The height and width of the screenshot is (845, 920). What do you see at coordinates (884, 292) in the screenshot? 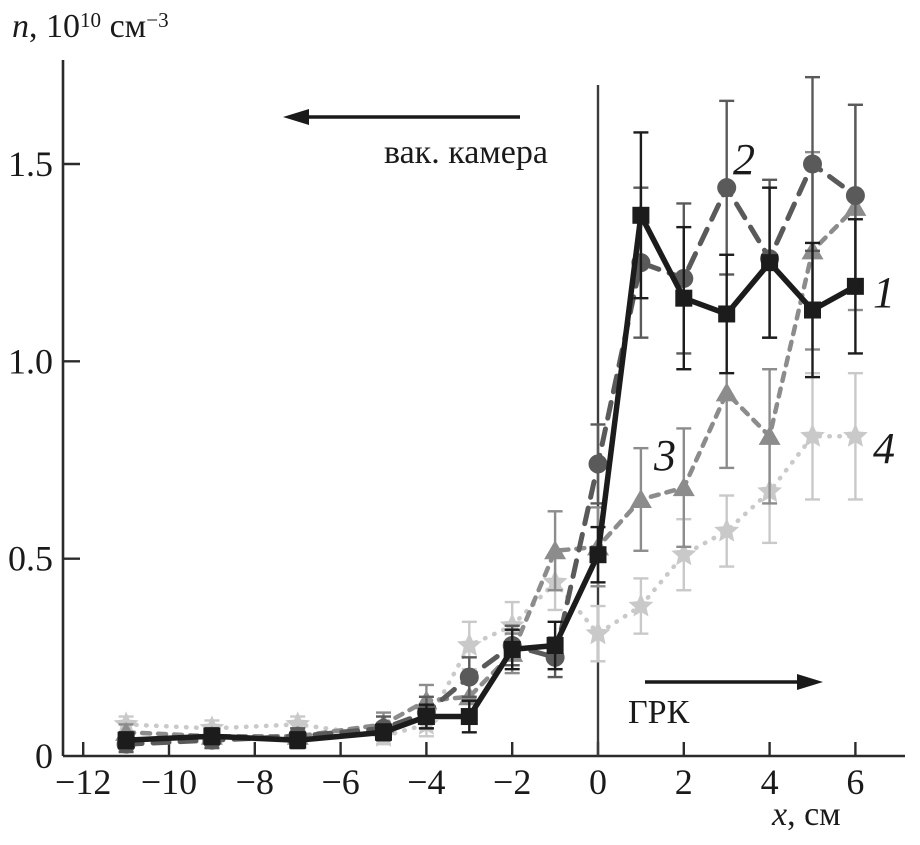
I see `series-1-number-label: 1` at bounding box center [884, 292].